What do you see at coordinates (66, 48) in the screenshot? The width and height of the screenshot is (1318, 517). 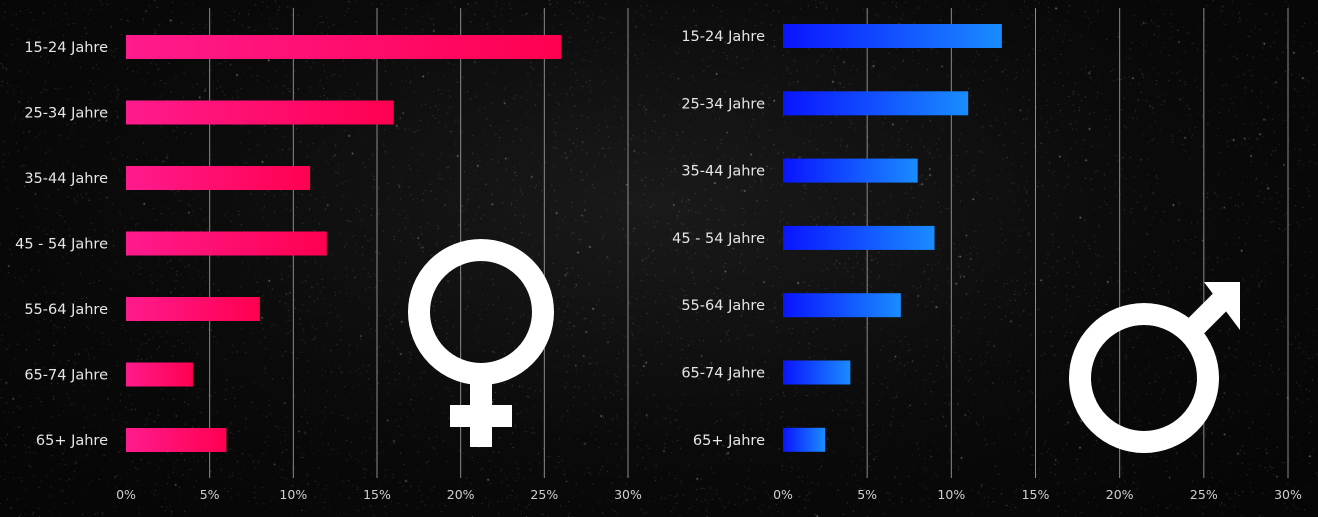 I see `female-category-label: 15-24 Jahre` at bounding box center [66, 48].